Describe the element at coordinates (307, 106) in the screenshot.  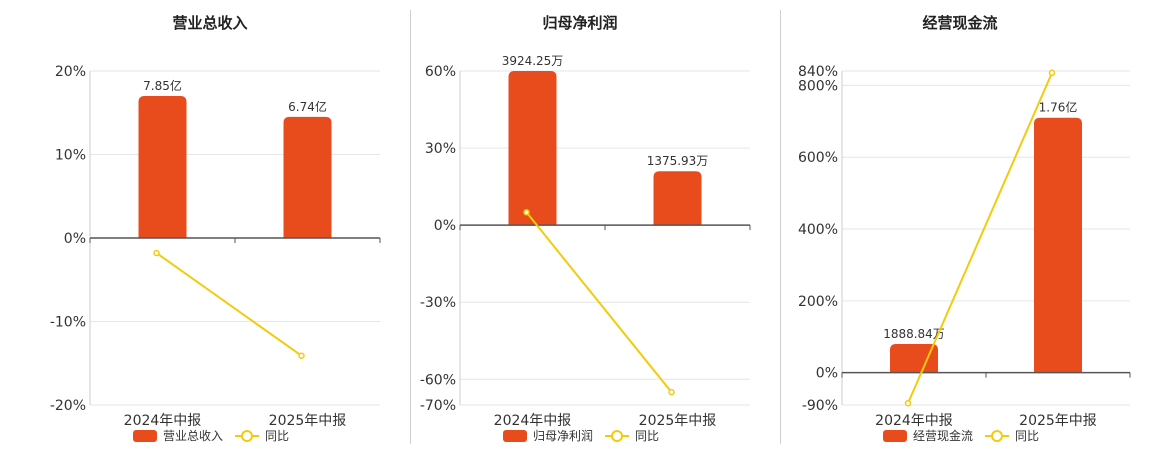
I see `bar-data-label: 6.74亿` at that location.